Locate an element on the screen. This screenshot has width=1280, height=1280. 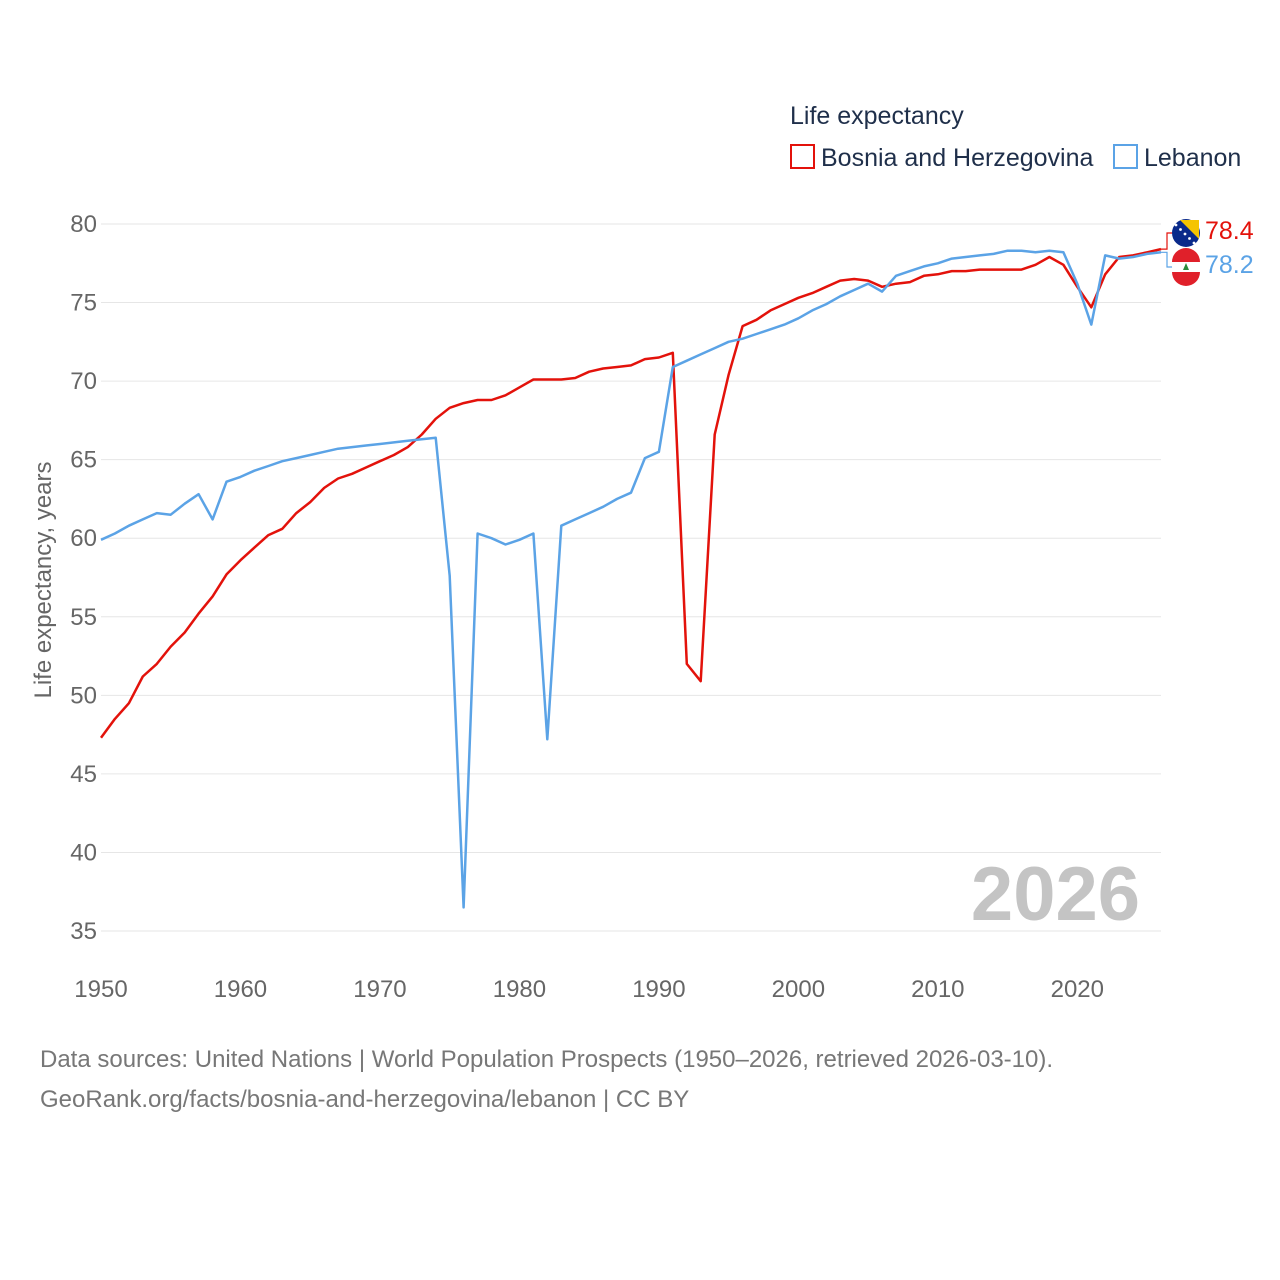
end-label-0: 78.4 is located at coordinates (1229, 231).